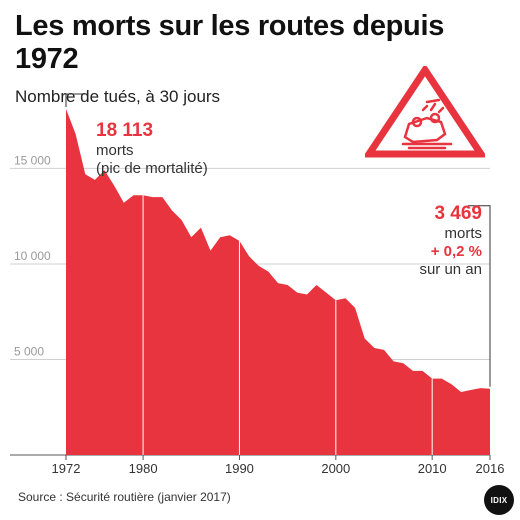 The width and height of the screenshot is (520, 520). What do you see at coordinates (152, 149) in the screenshot?
I see `peak-annotation: 18 113 morts (pic de mortalité)` at bounding box center [152, 149].